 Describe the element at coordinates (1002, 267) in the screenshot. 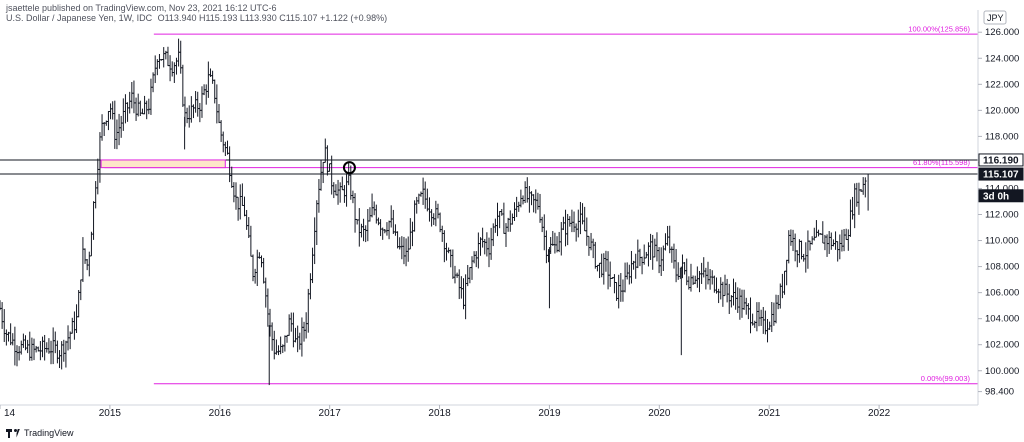

I see `y-tick-label: 108.000` at that location.